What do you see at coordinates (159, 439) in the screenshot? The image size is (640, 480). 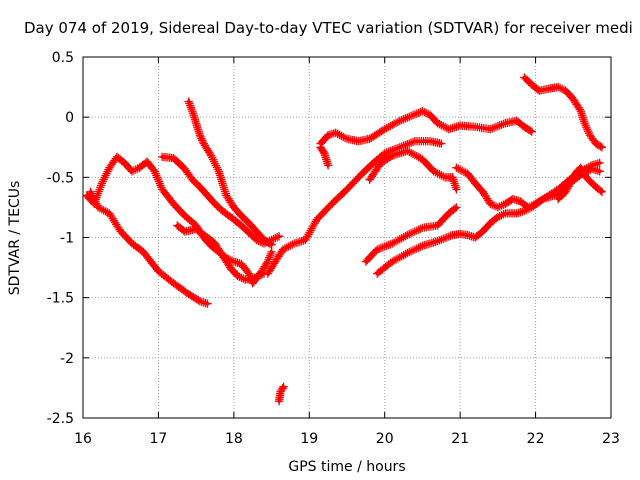 I see `x-tick-label: 17` at bounding box center [159, 439].